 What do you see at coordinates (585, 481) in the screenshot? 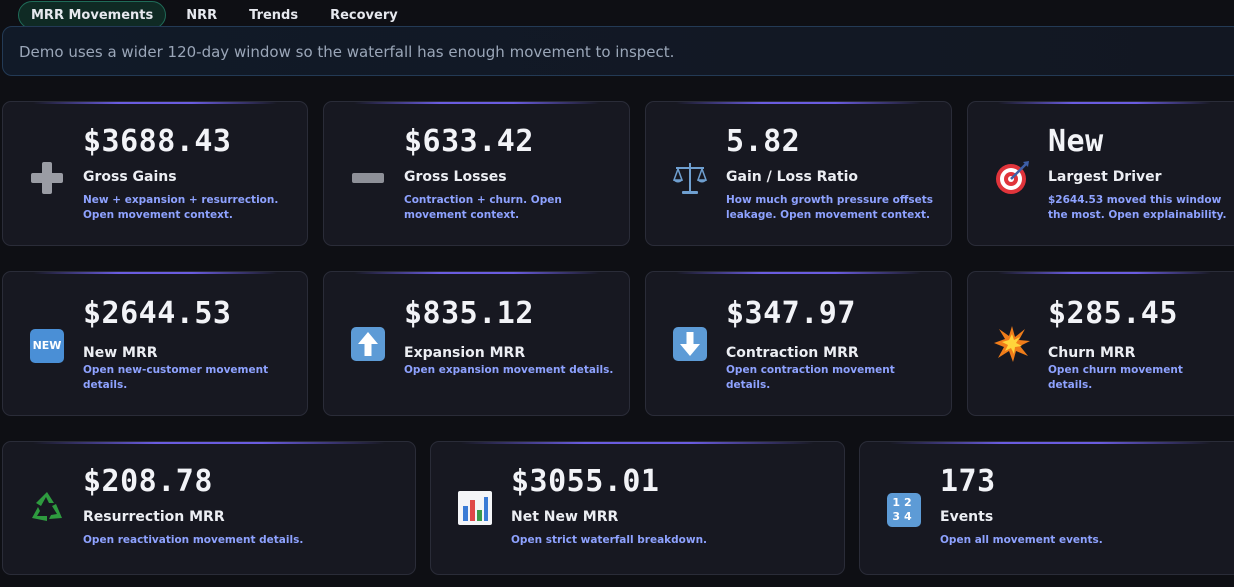
I see `card-value: $3055.01` at bounding box center [585, 481].